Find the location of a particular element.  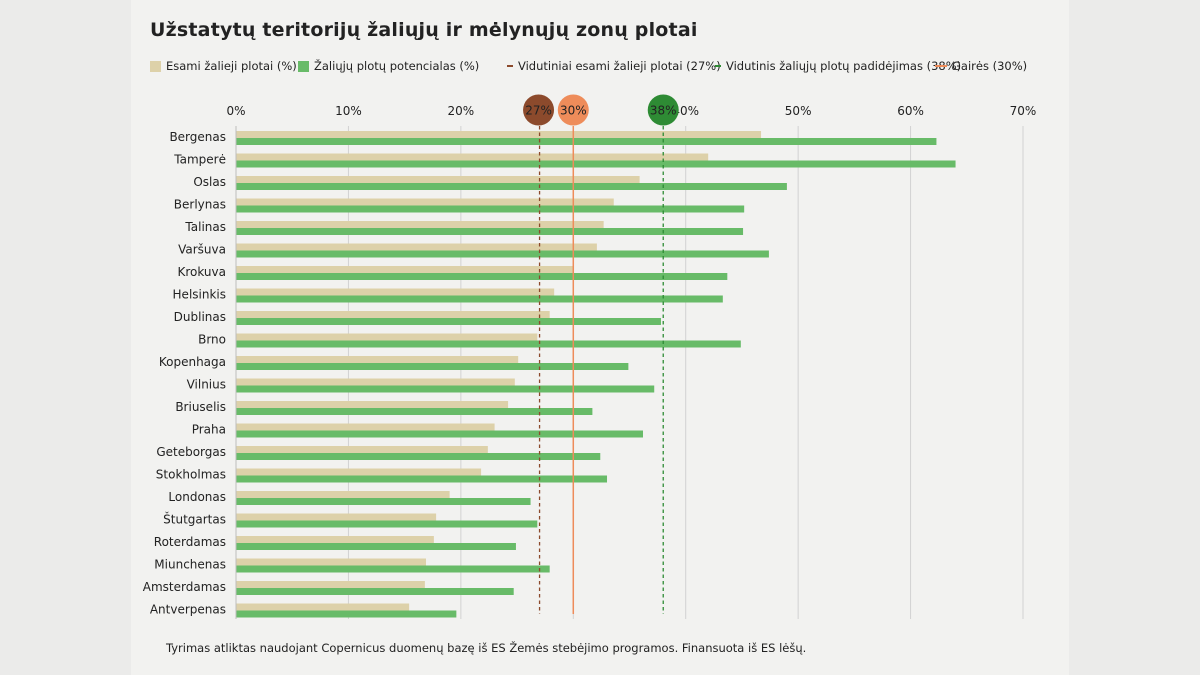

category-label: Varšuva is located at coordinates (202, 250).